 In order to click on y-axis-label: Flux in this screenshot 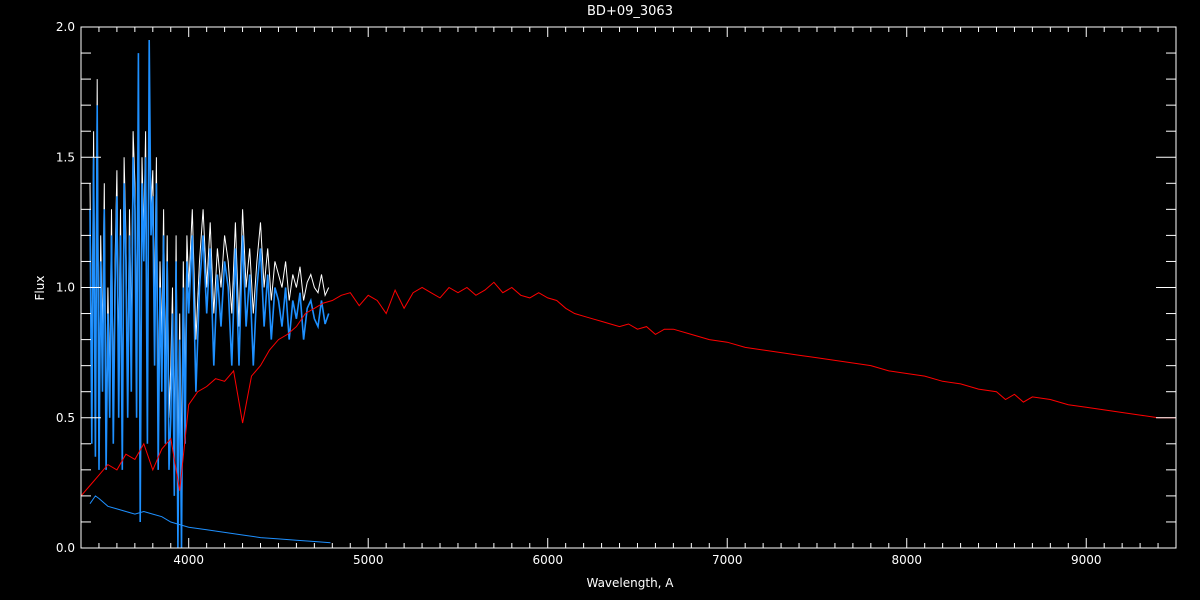, I will do `click(40, 288)`.